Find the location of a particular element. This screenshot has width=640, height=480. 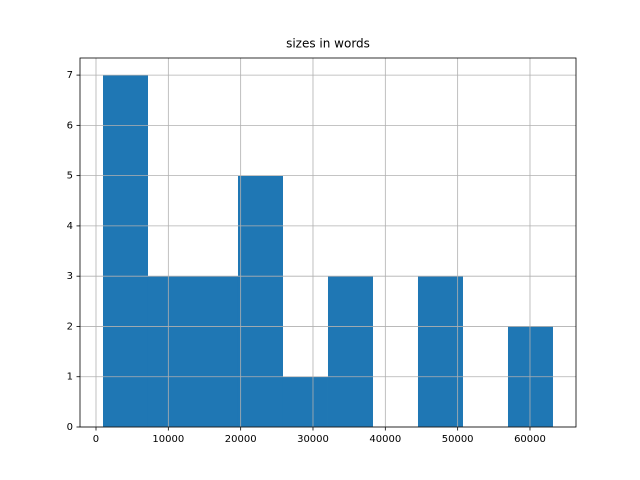

x-tick-label: 30000 is located at coordinates (313, 439).